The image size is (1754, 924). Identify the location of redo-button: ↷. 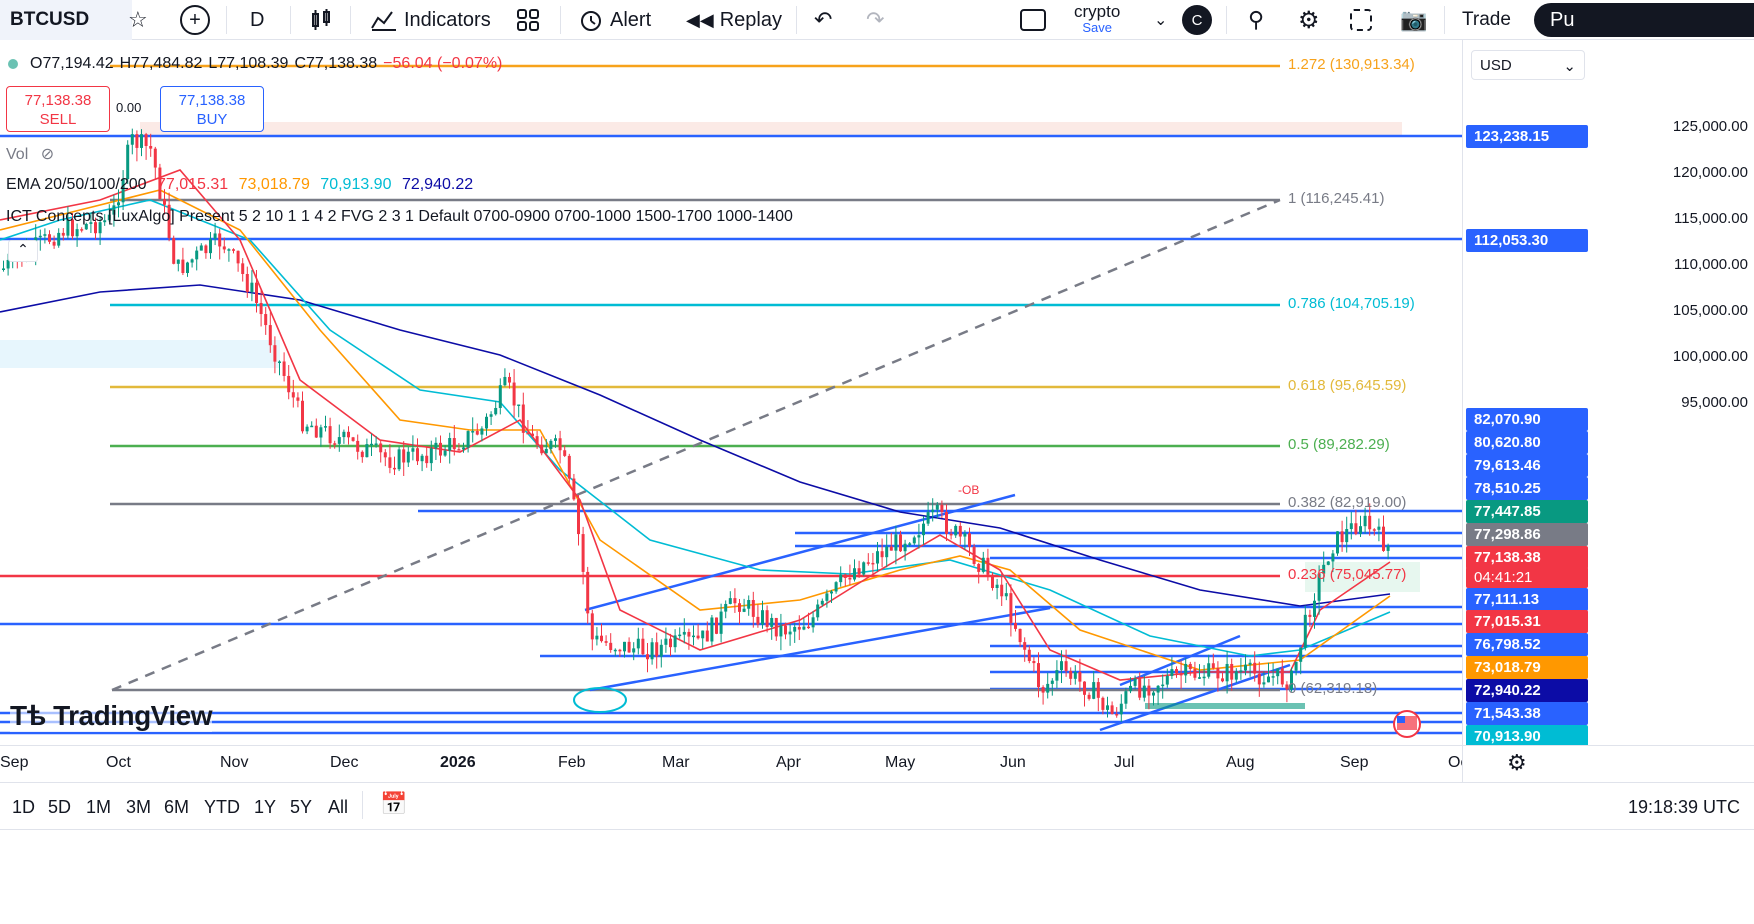
(875, 20).